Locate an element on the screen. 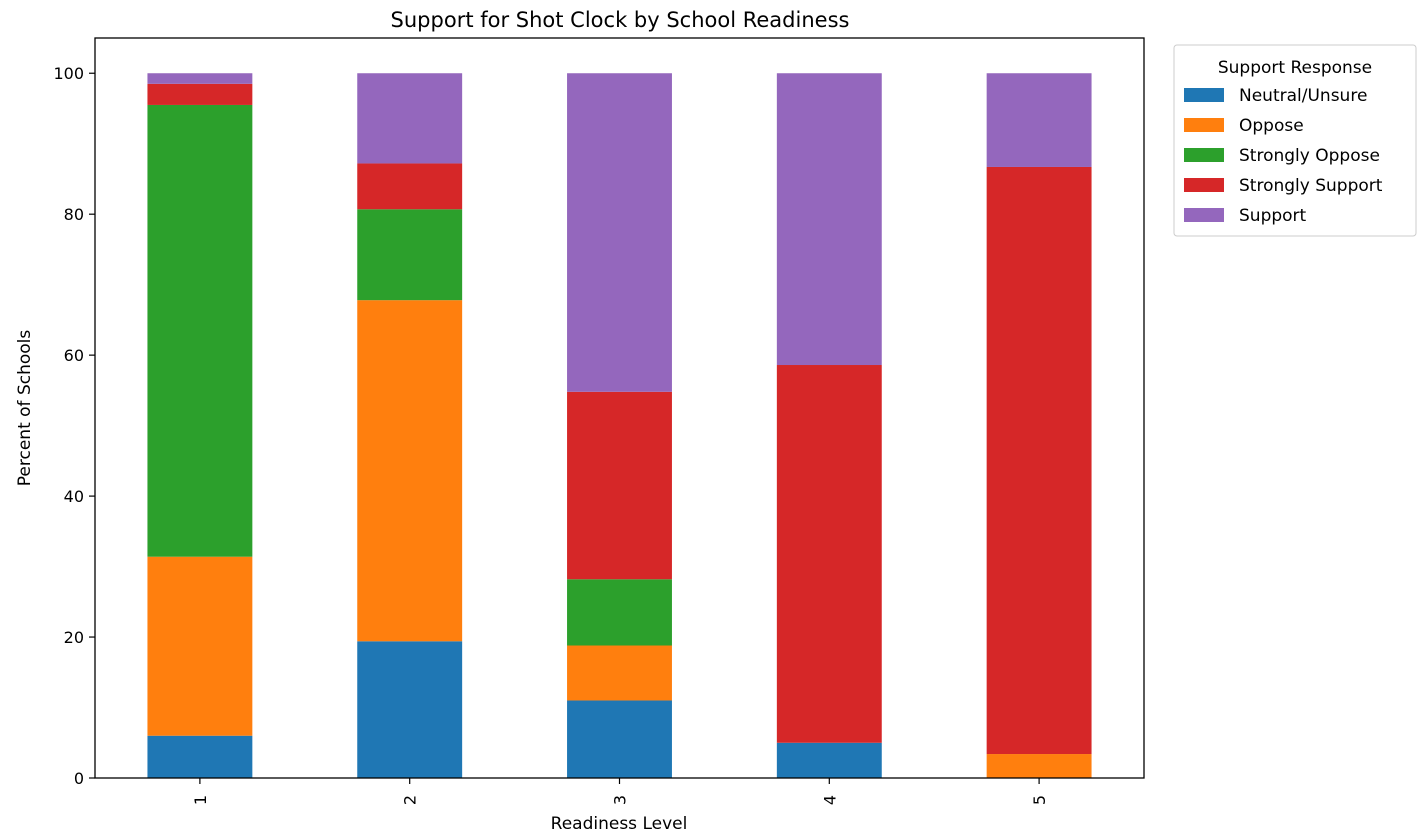 The height and width of the screenshot is (835, 1423). x-axis-label: Readiness Level is located at coordinates (619, 824).